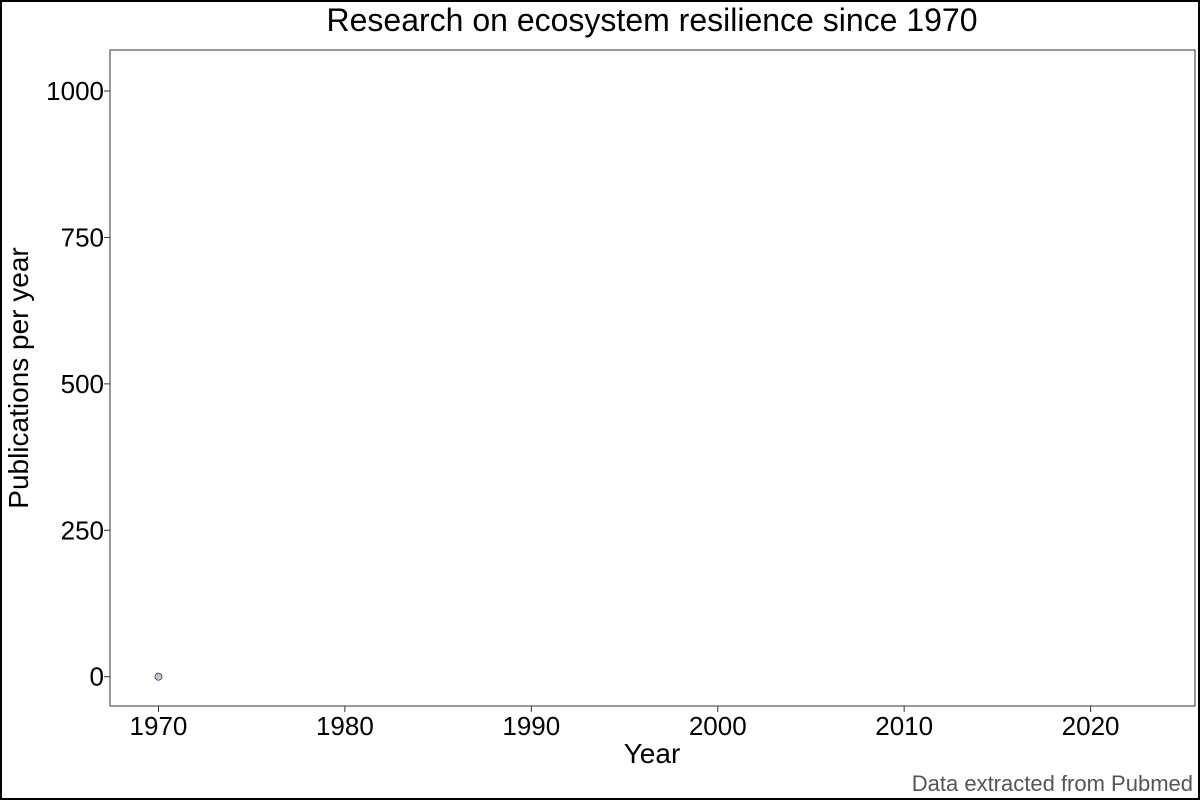 The image size is (1200, 800). Describe the element at coordinates (82, 237) in the screenshot. I see `y-tick-label: 750` at that location.